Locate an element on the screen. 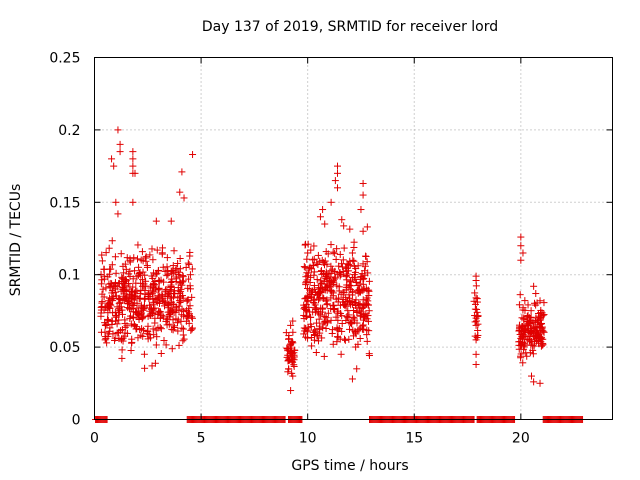 The image size is (640, 480). x-axis-title: GPS time / hours is located at coordinates (349, 466).